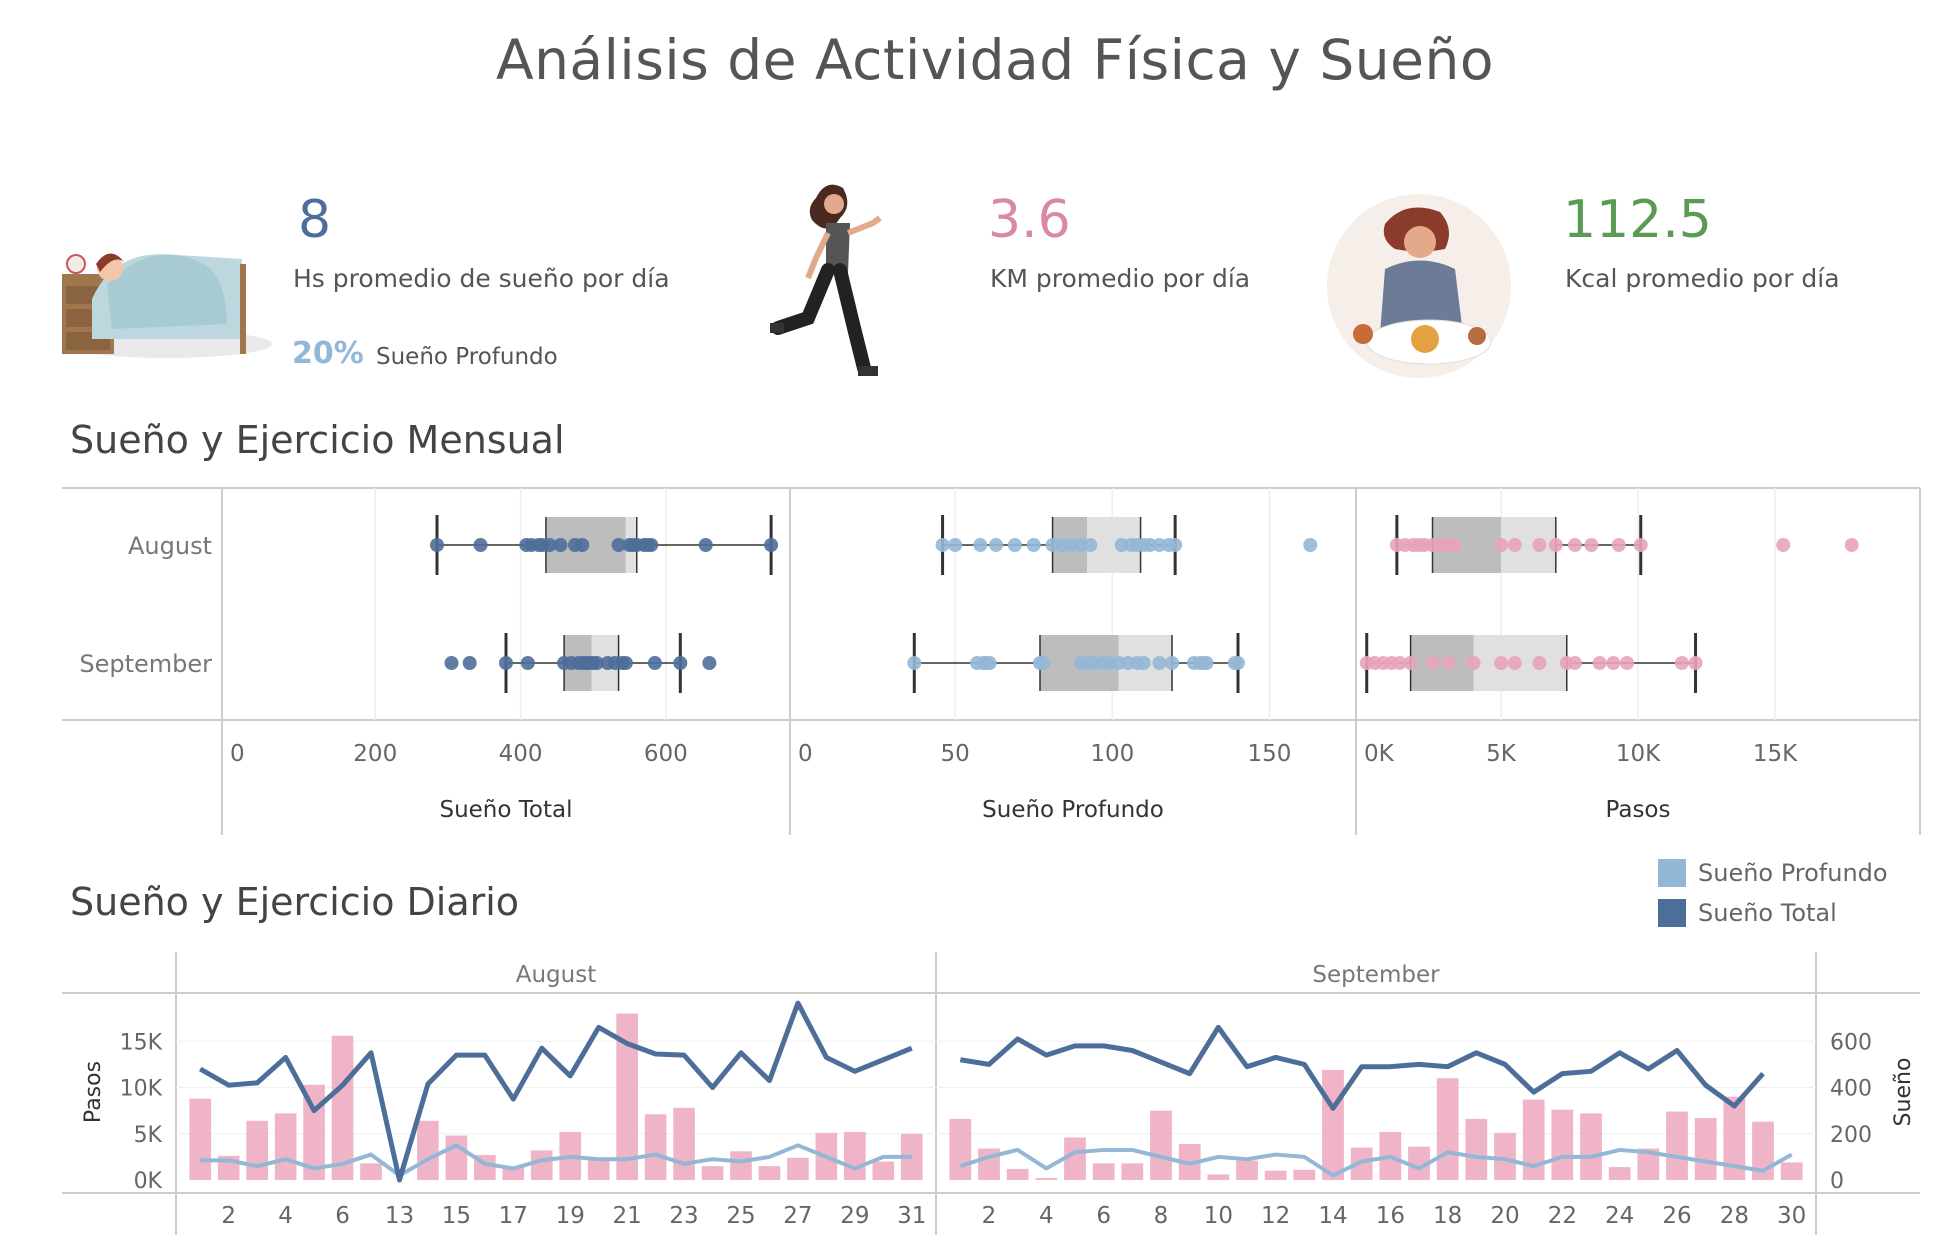 The width and height of the screenshot is (1942, 1248). I want to click on x-tick-label: 2, so click(989, 1216).